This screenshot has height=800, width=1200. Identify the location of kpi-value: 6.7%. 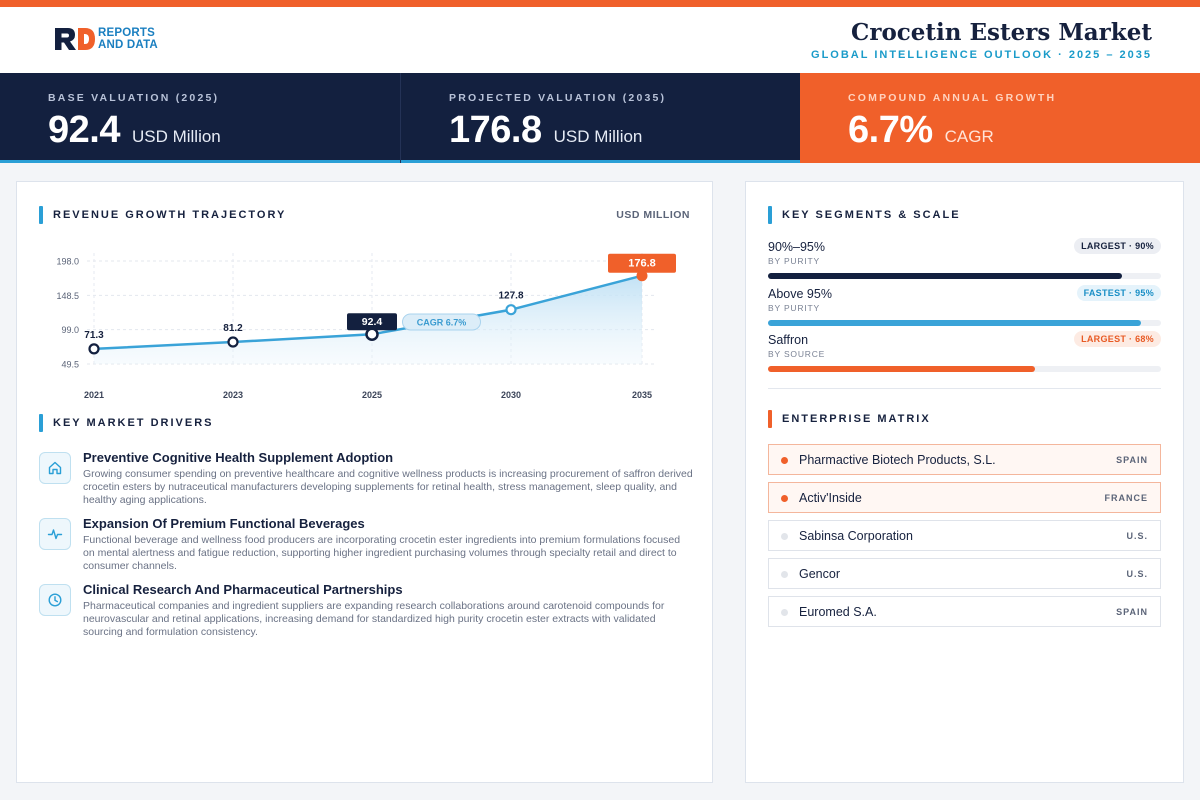
(890, 130).